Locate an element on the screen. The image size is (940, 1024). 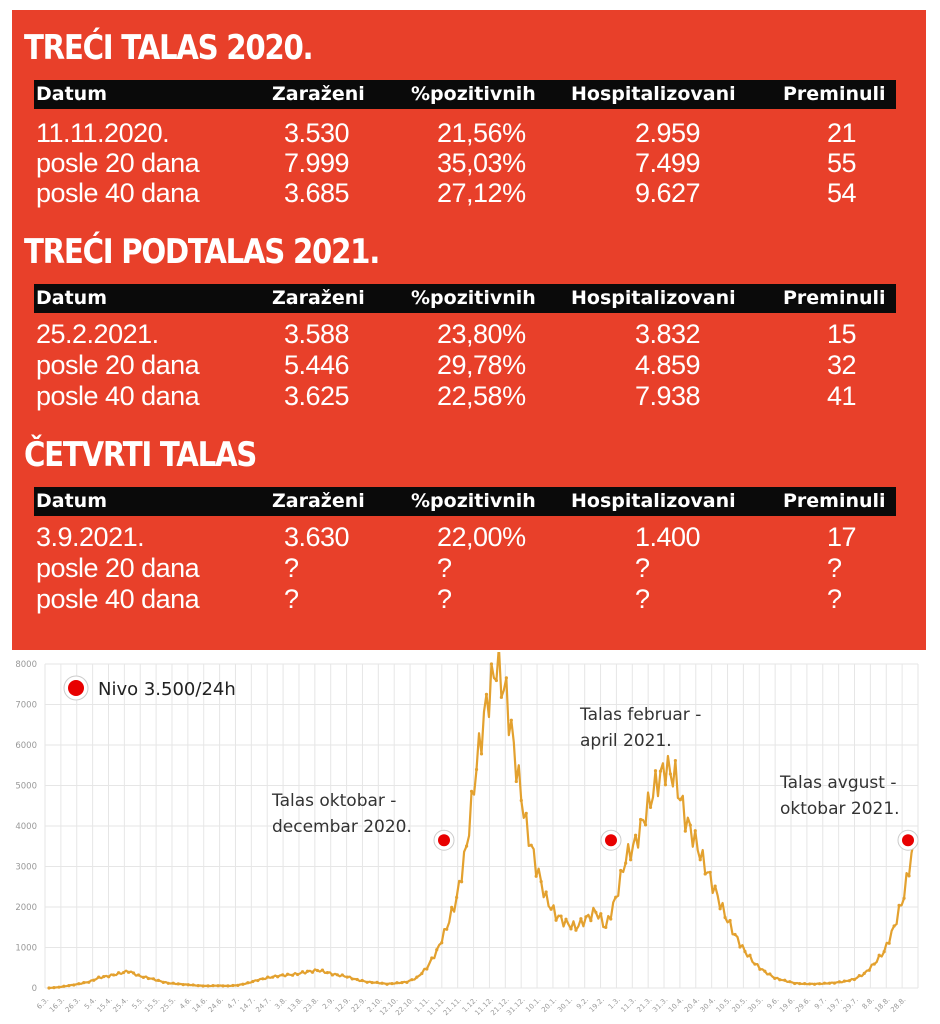
x-tick-label: 25.5. is located at coordinates (168, 1005).